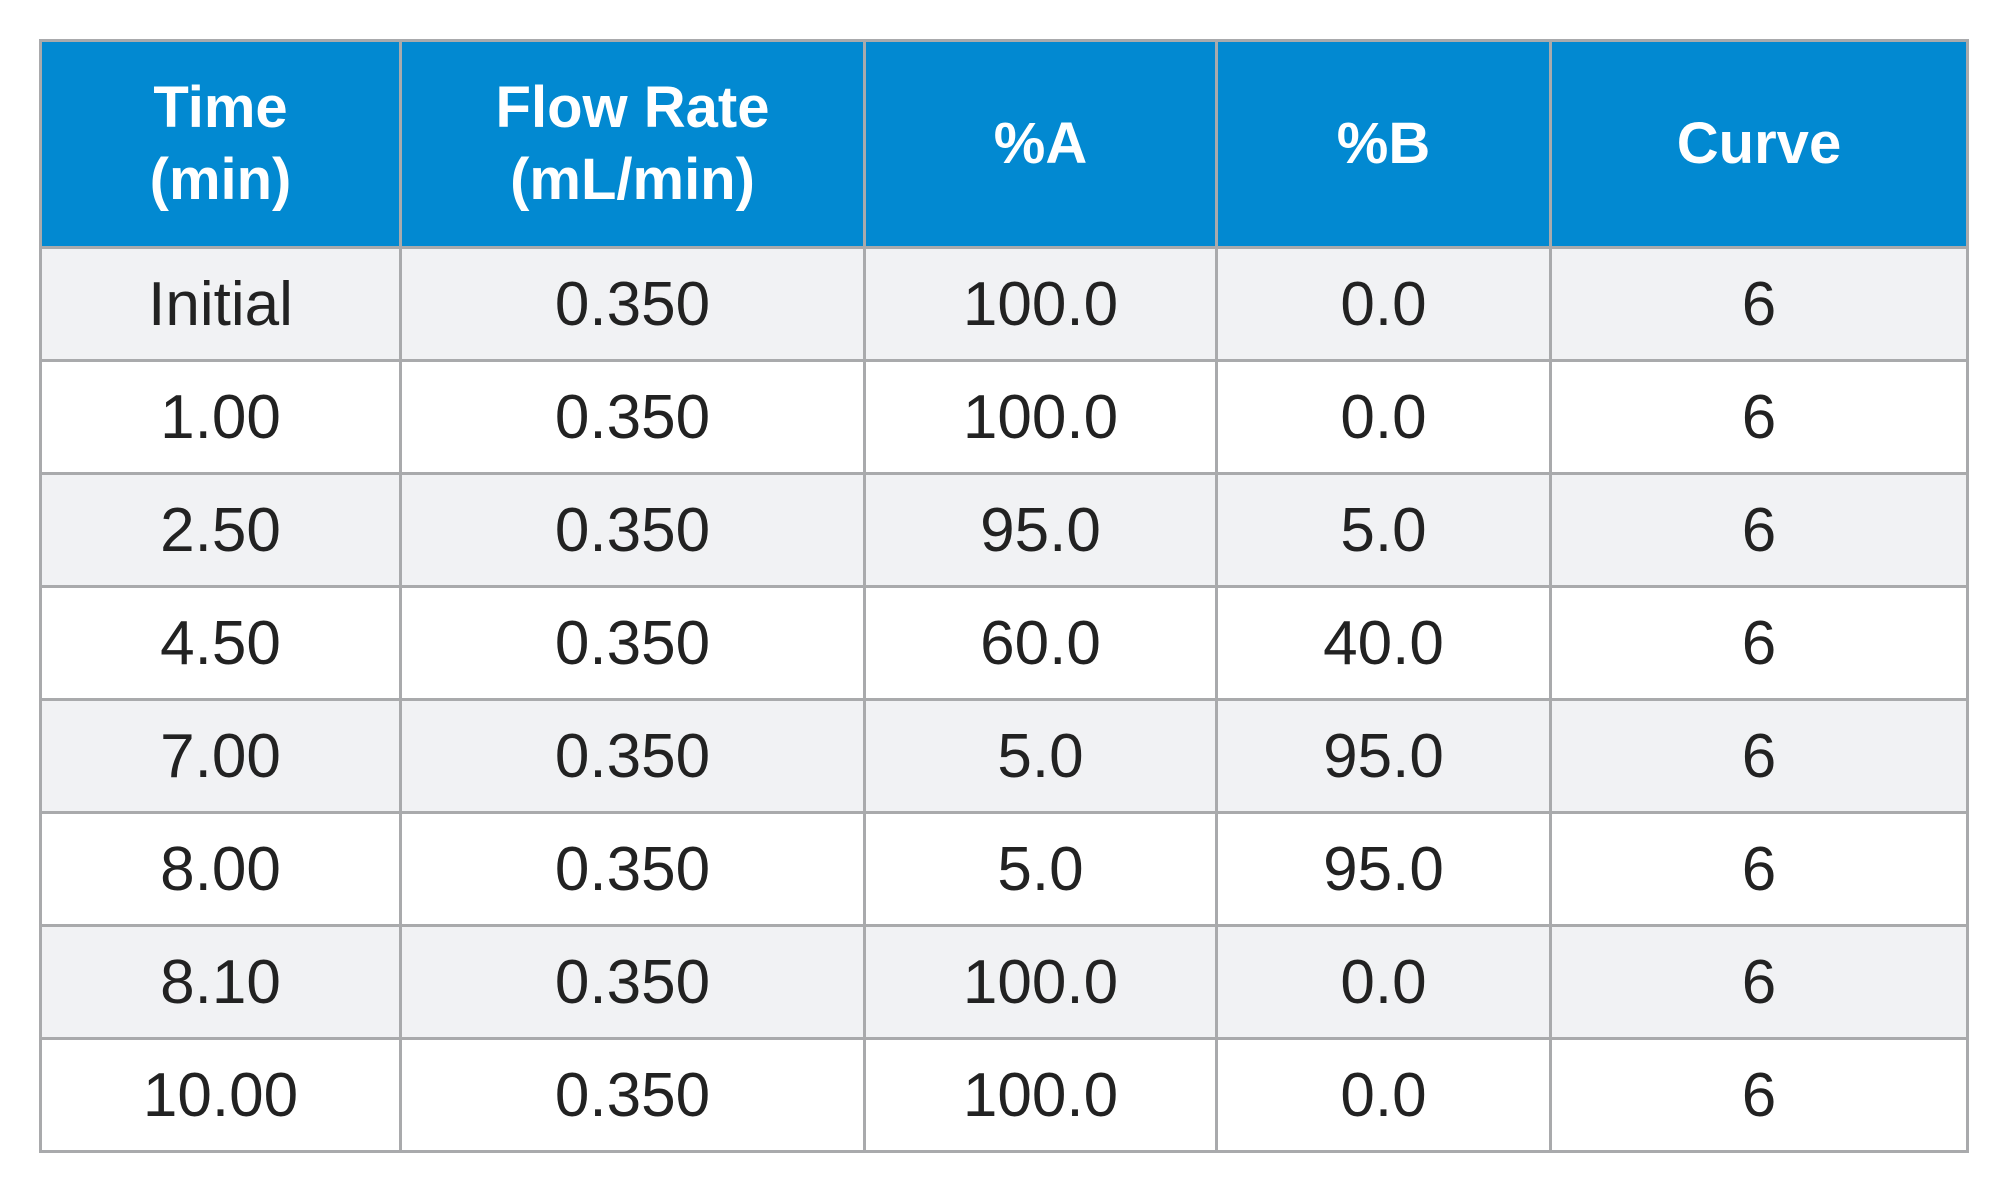 Image resolution: width=2000 pixels, height=1183 pixels. I want to click on table-row: 4.50 0.350 60.0 40.0 6, so click(1004, 643).